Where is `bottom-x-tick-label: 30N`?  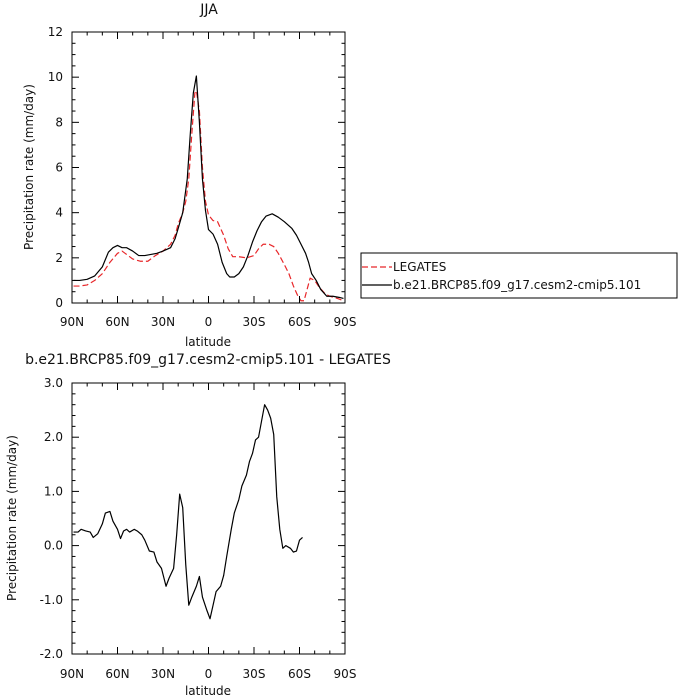
bottom-x-tick-label: 30N is located at coordinates (163, 674).